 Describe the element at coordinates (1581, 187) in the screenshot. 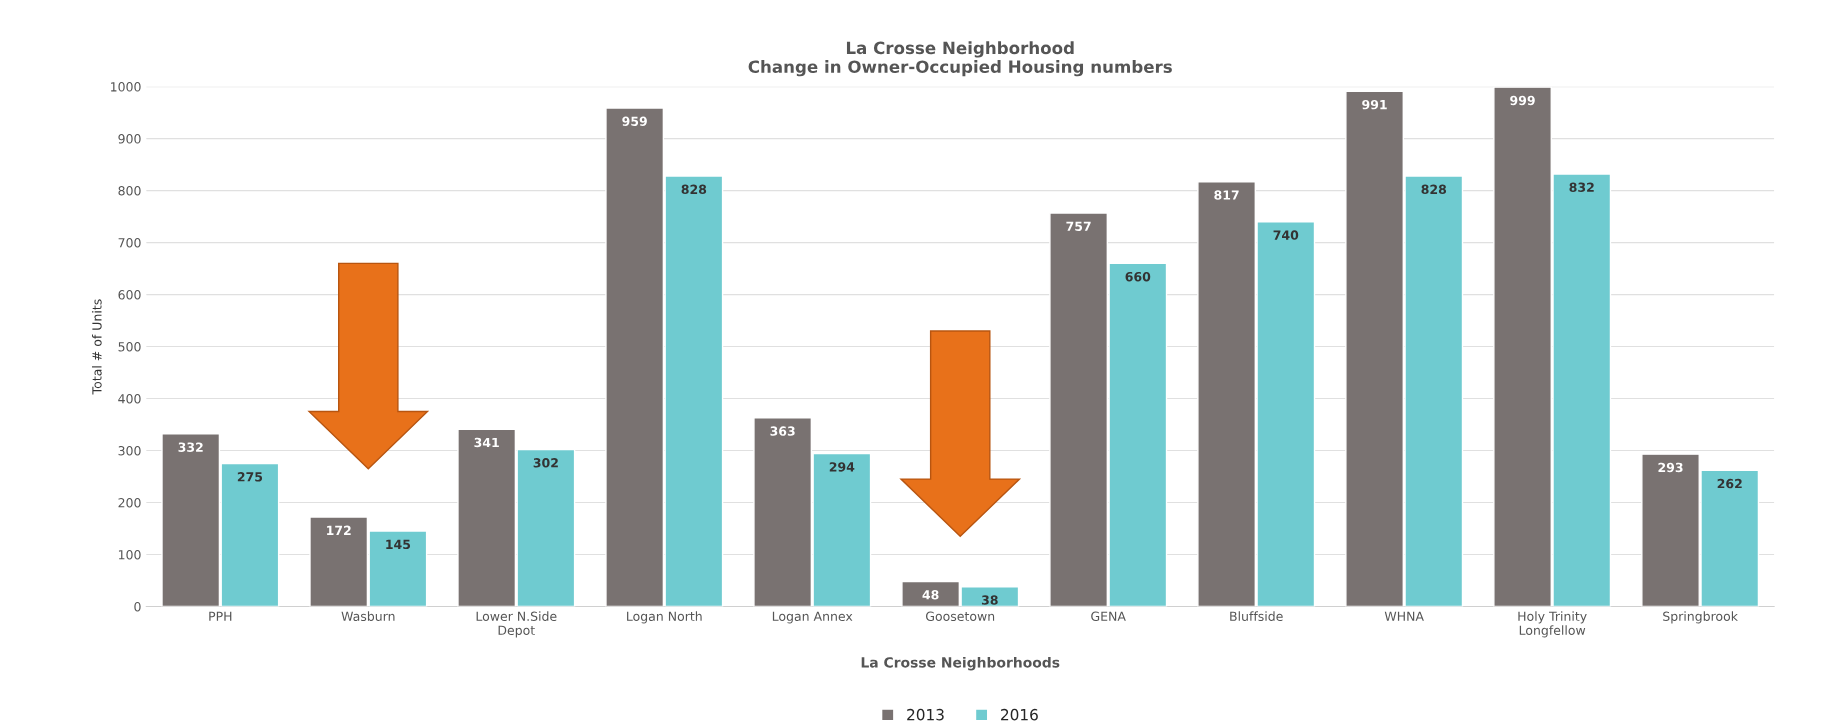

I see `data-label: 832` at that location.